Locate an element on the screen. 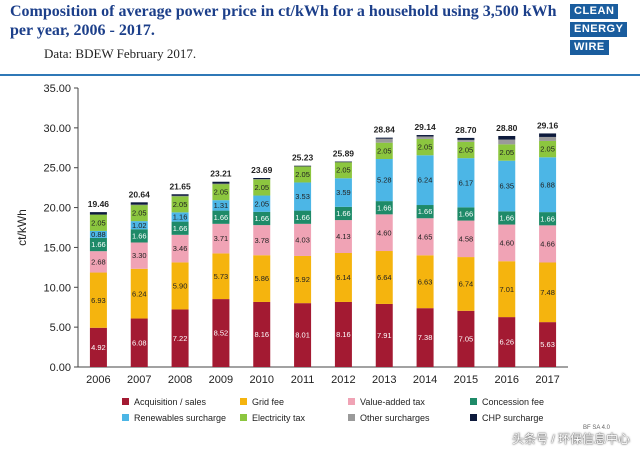  bar-data-label: 3.30 is located at coordinates (139, 255).